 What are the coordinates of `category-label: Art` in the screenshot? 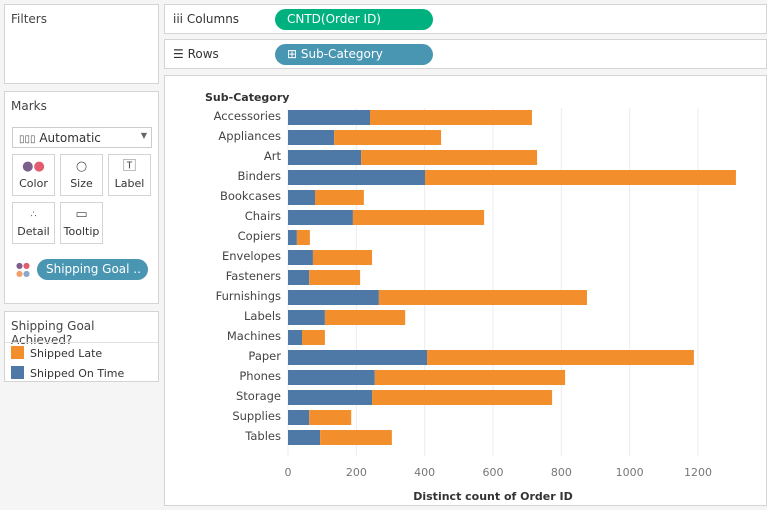 It's located at (273, 156).